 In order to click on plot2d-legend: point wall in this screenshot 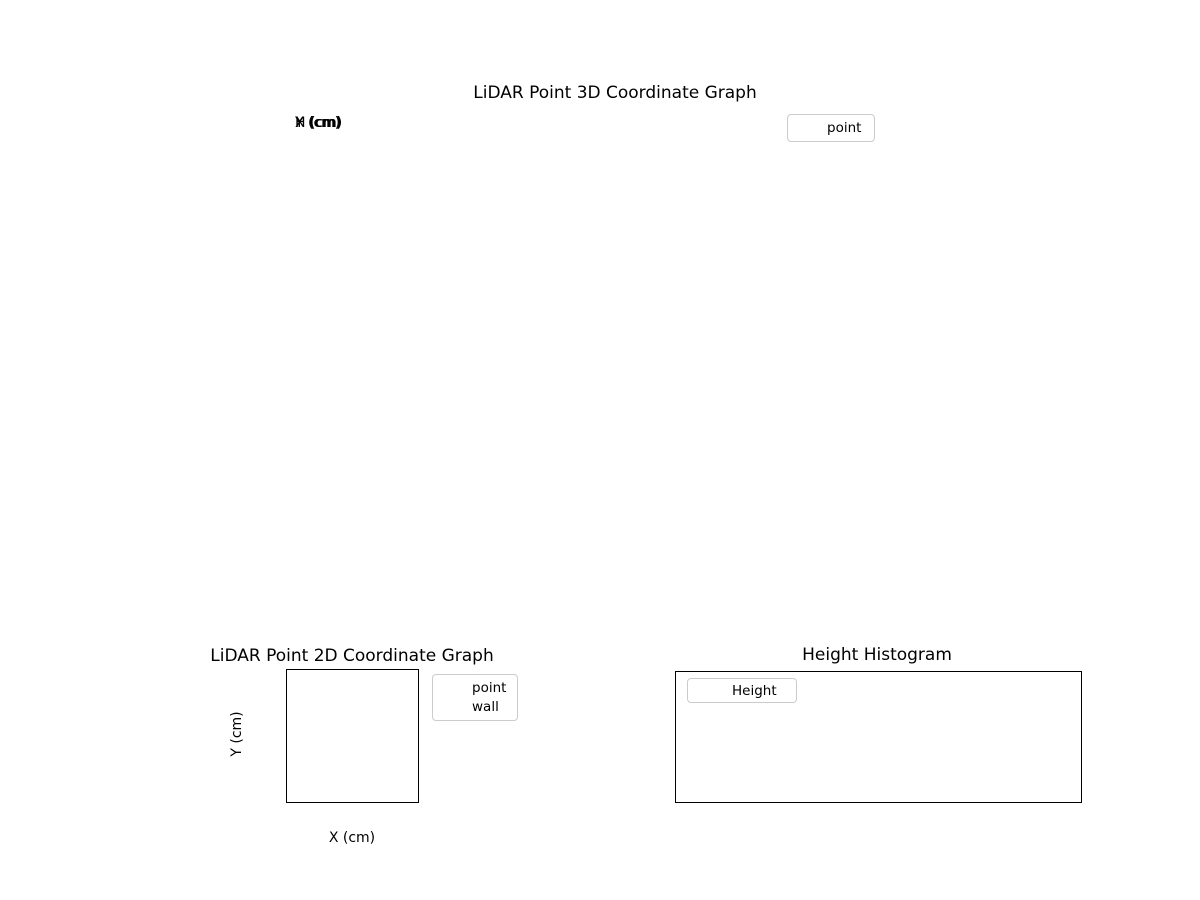, I will do `click(475, 697)`.